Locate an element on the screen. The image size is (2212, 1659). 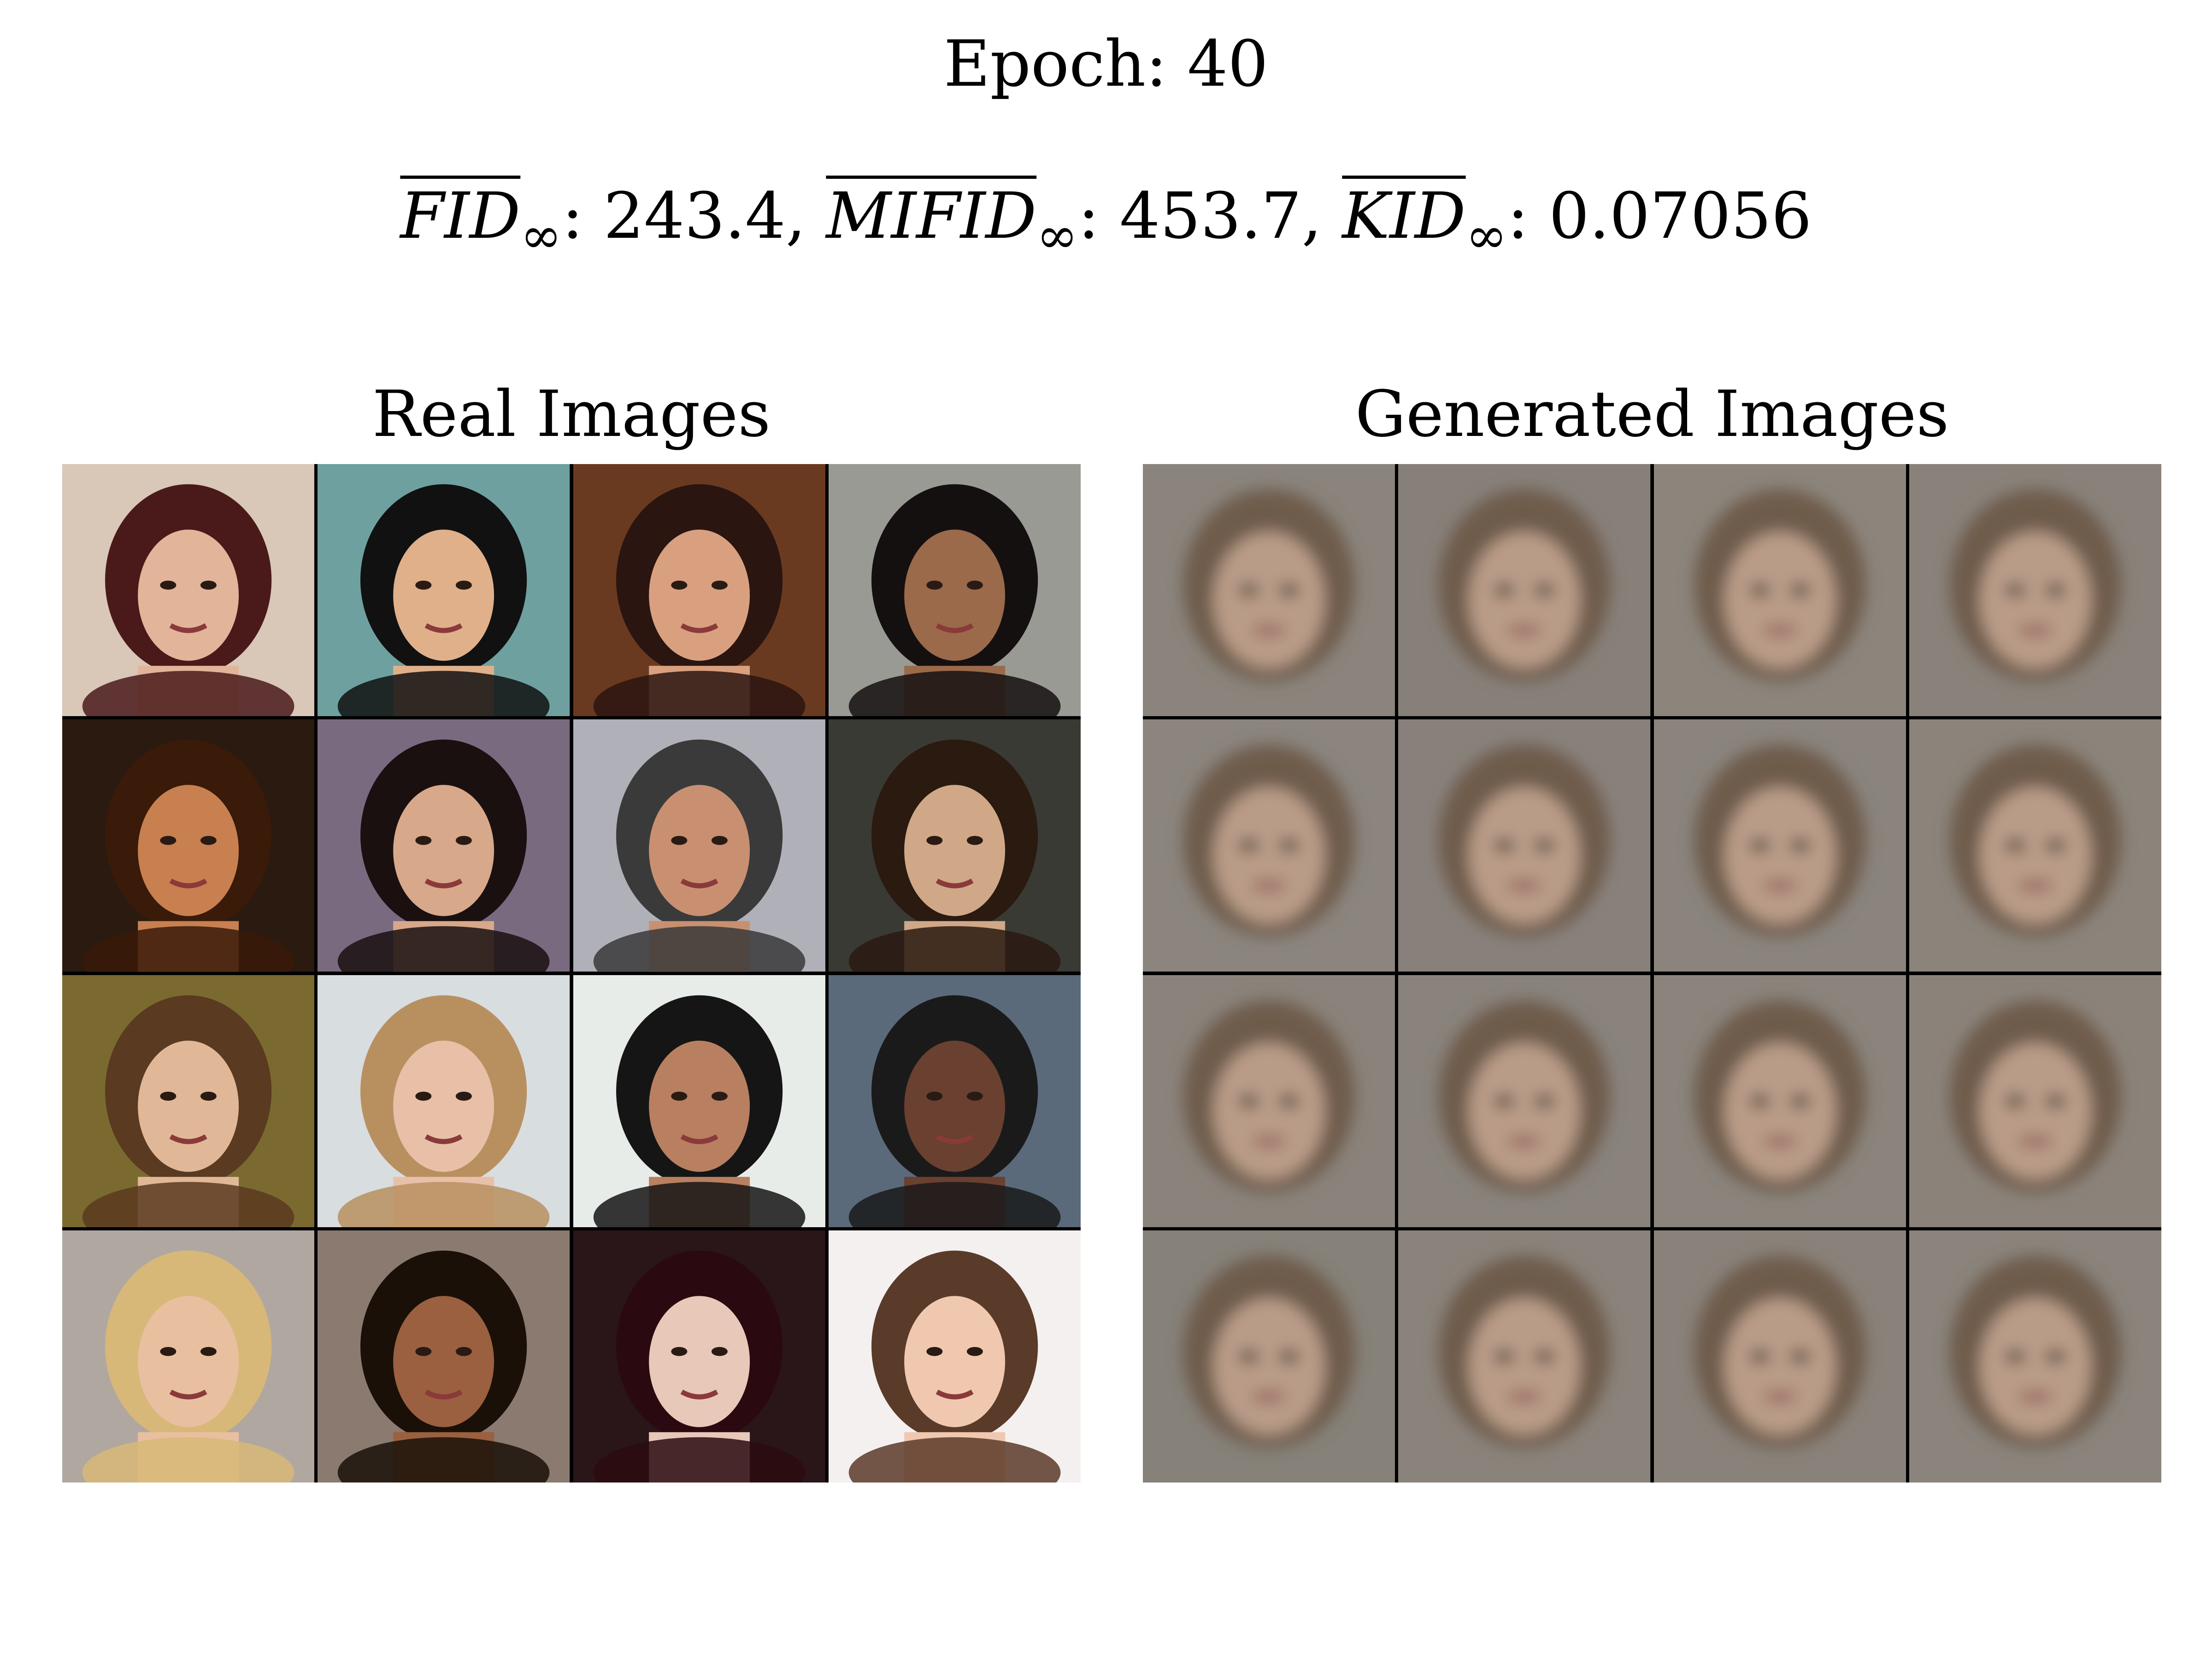
metric-fid-sub: ∞ is located at coordinates (541, 236).